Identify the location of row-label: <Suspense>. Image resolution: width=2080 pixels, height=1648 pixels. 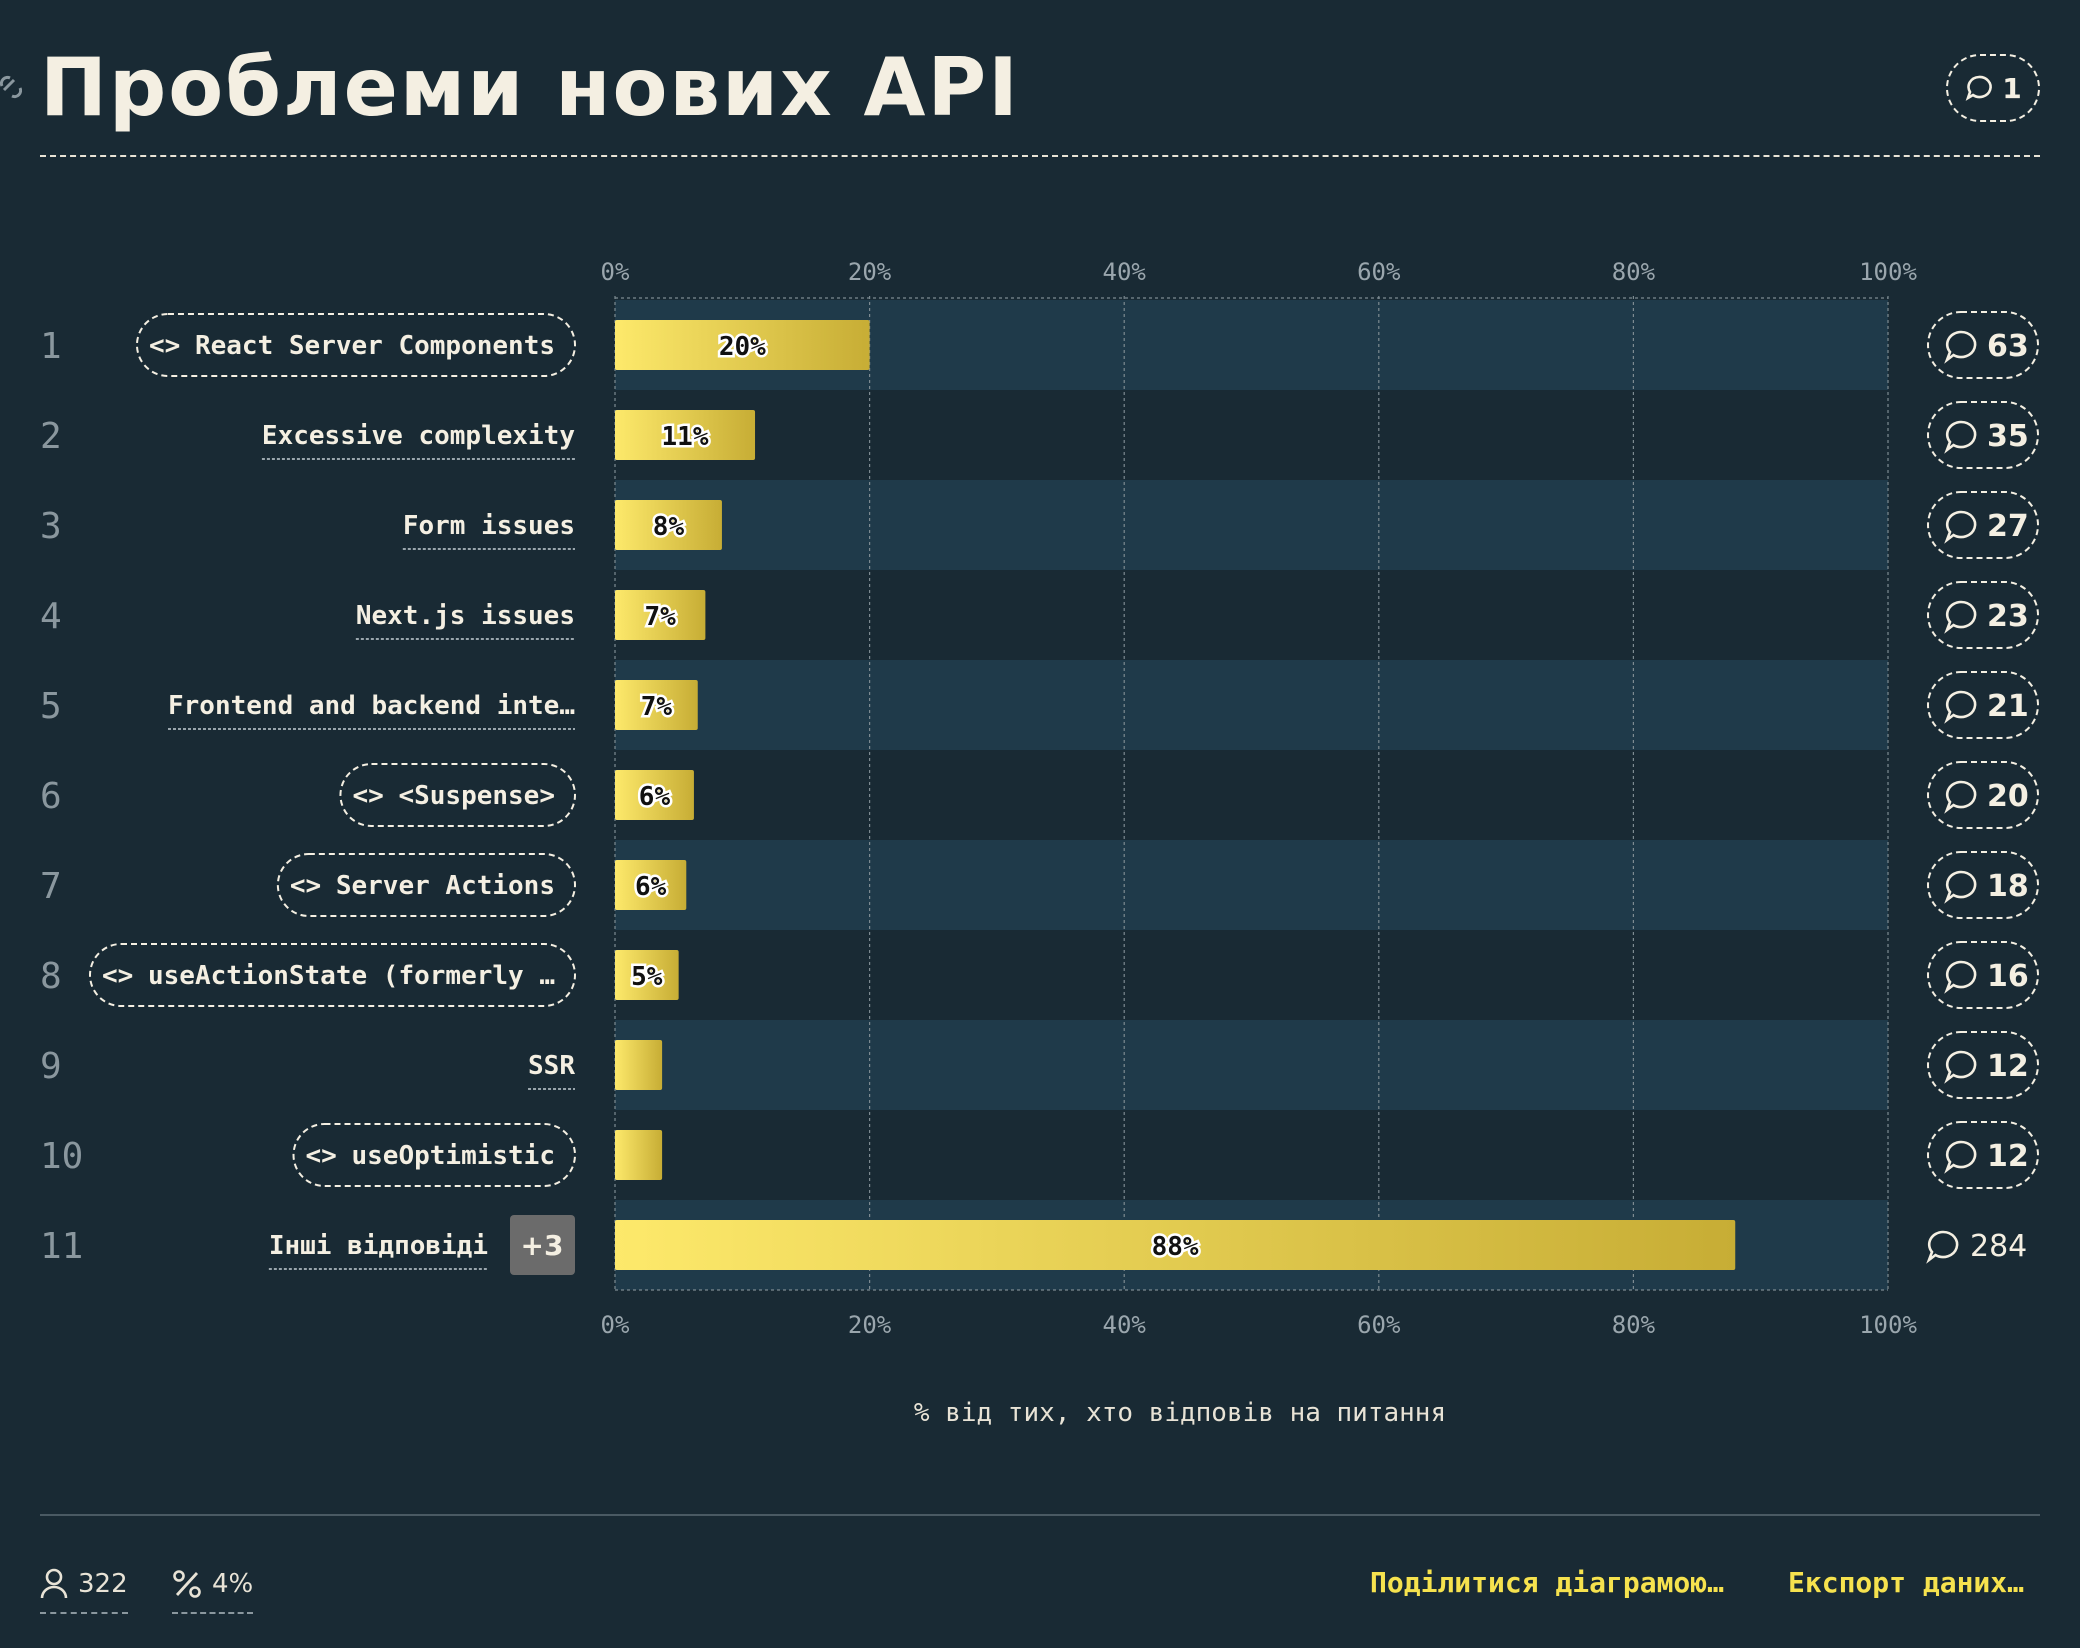
(476, 796).